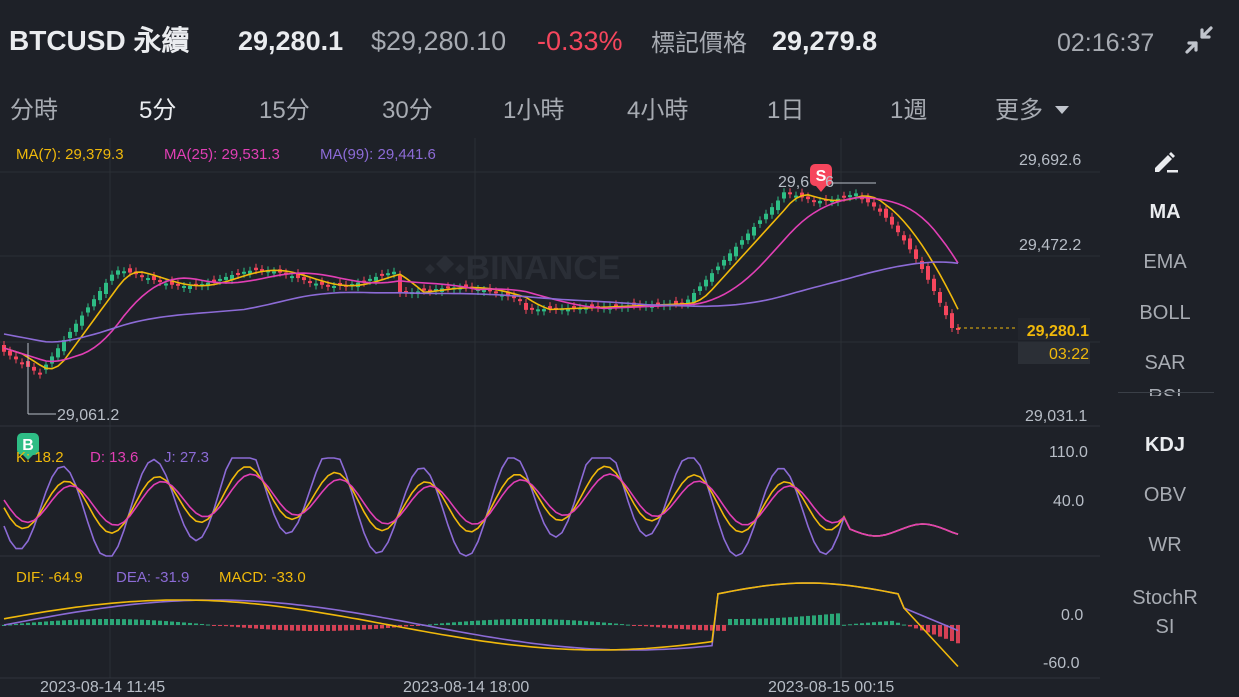 The height and width of the screenshot is (697, 1239). Describe the element at coordinates (786, 110) in the screenshot. I see `tab-1d: 1日` at that location.